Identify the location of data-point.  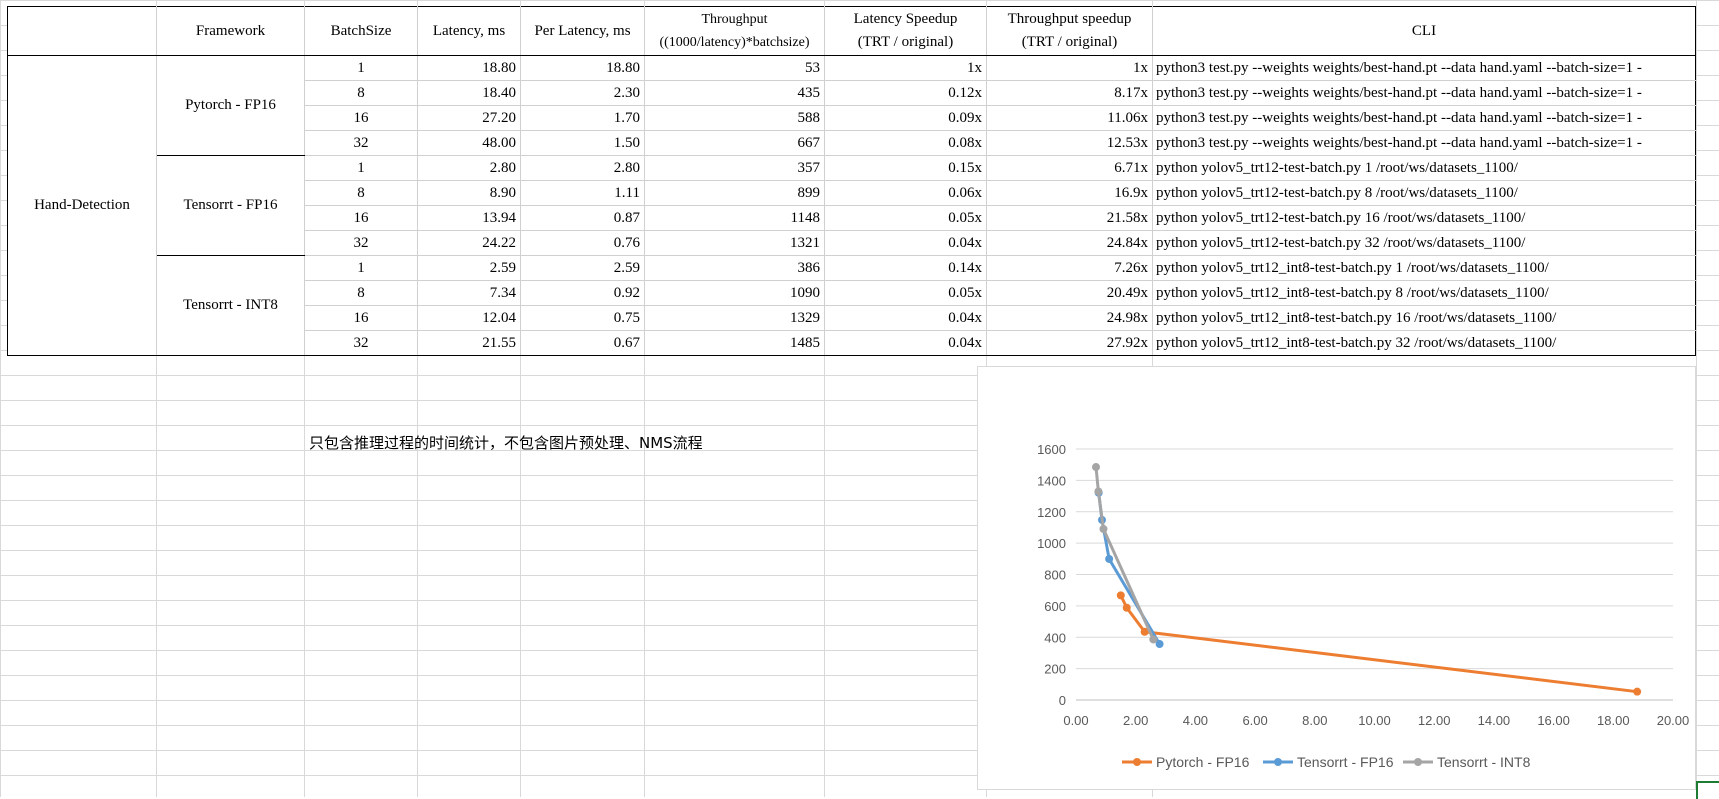
(1095, 467).